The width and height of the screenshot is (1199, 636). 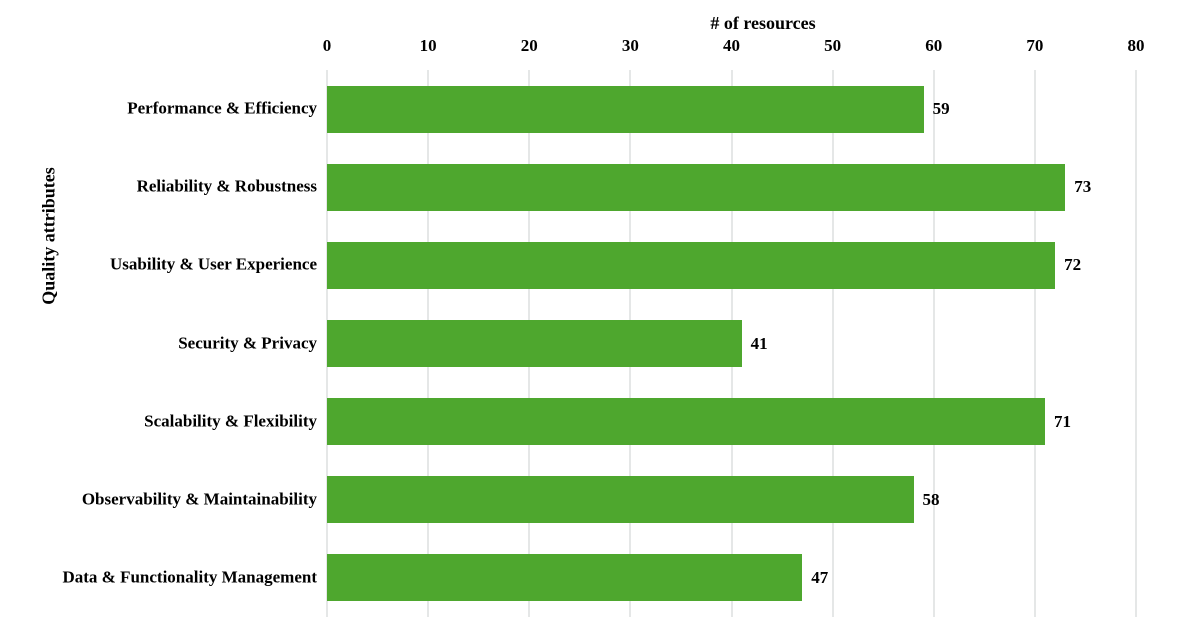 I want to click on value-label: 71, so click(x=1062, y=421).